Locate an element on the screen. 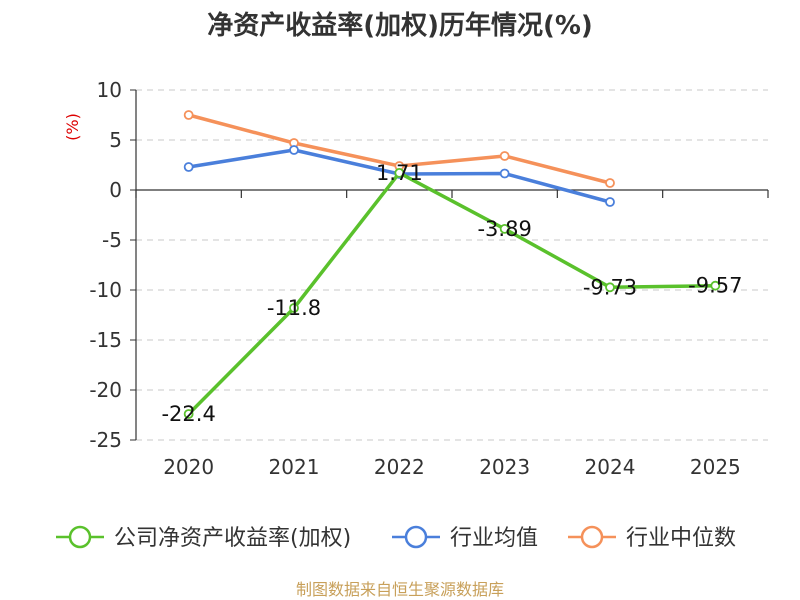 Image resolution: width=800 pixels, height=600 pixels. data-label: -9.57 is located at coordinates (715, 286).